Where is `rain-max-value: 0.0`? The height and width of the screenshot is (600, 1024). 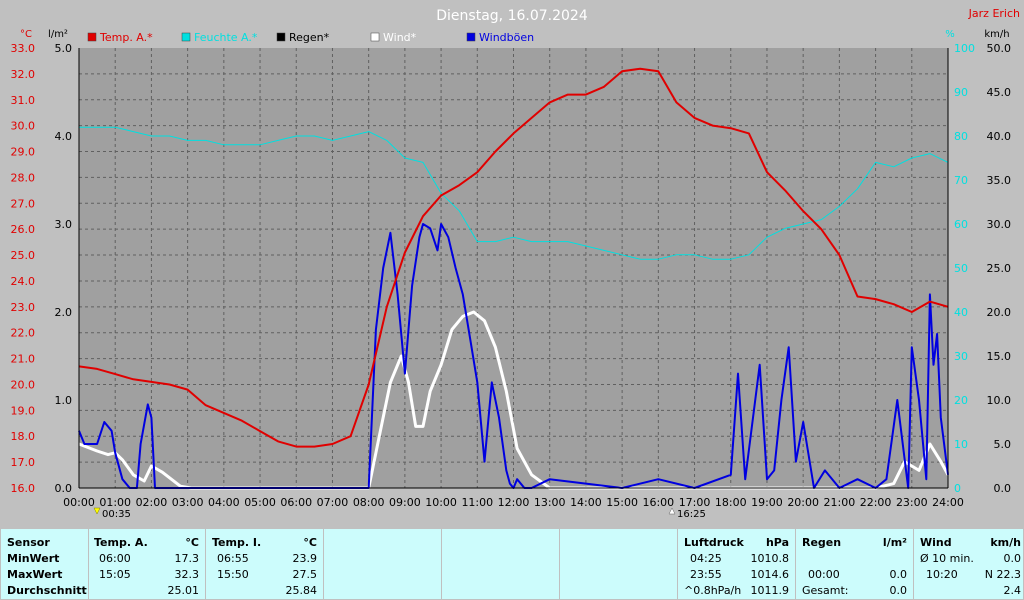 rain-max-value: 0.0 is located at coordinates (898, 574).